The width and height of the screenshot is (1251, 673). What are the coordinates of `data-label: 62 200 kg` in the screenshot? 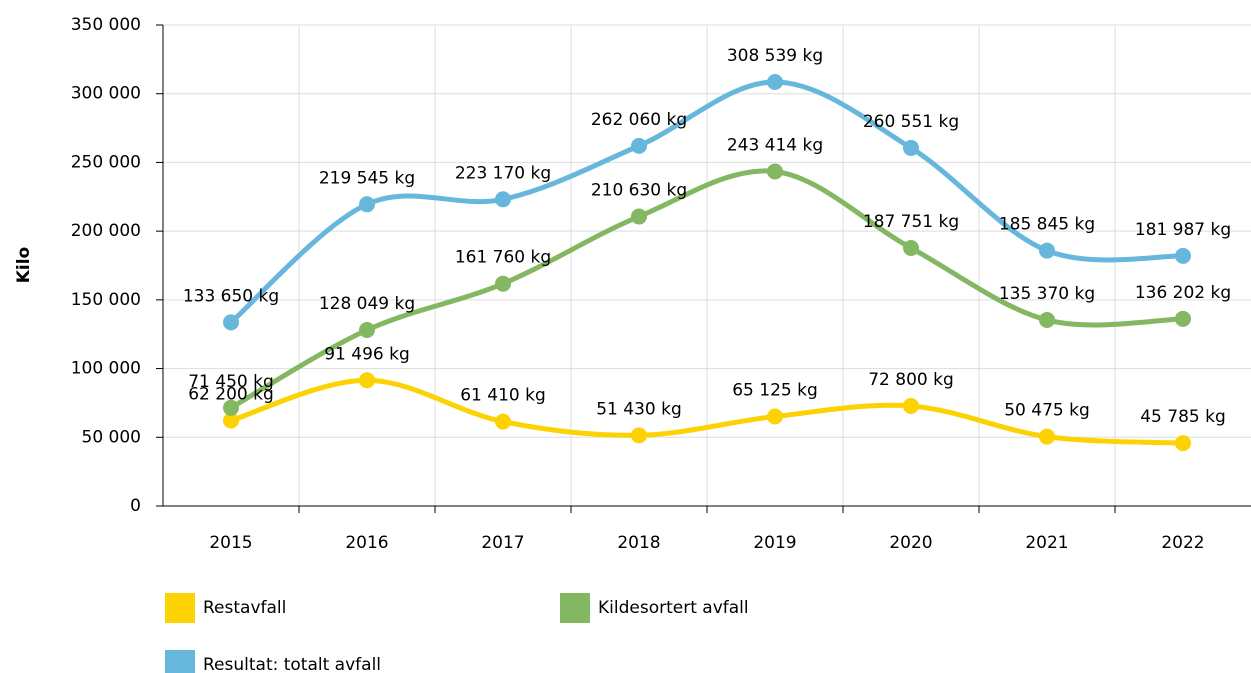 It's located at (231, 395).